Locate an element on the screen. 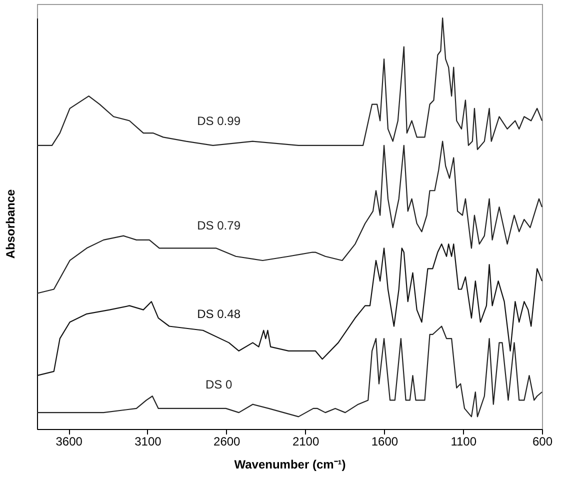 This screenshot has width=580, height=496. series-label: DS 0.48 is located at coordinates (219, 313).